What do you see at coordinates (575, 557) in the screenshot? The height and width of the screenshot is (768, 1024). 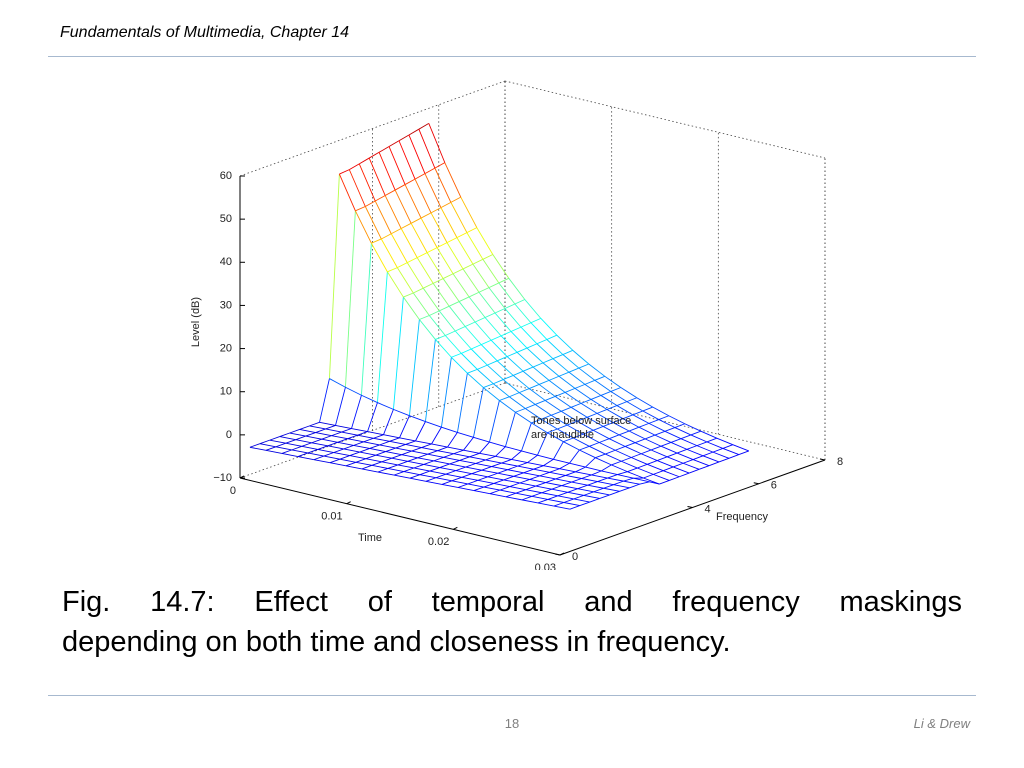 I see `frequency-tick-label: 0` at bounding box center [575, 557].